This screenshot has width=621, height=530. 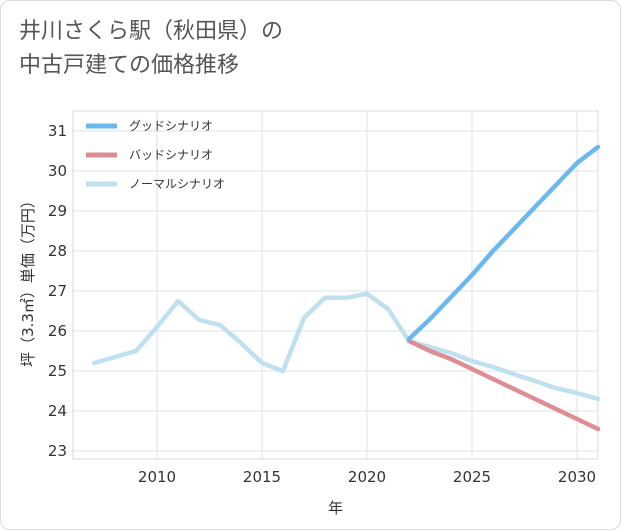 I want to click on x-tick-label-2030: 2030, so click(x=577, y=477).